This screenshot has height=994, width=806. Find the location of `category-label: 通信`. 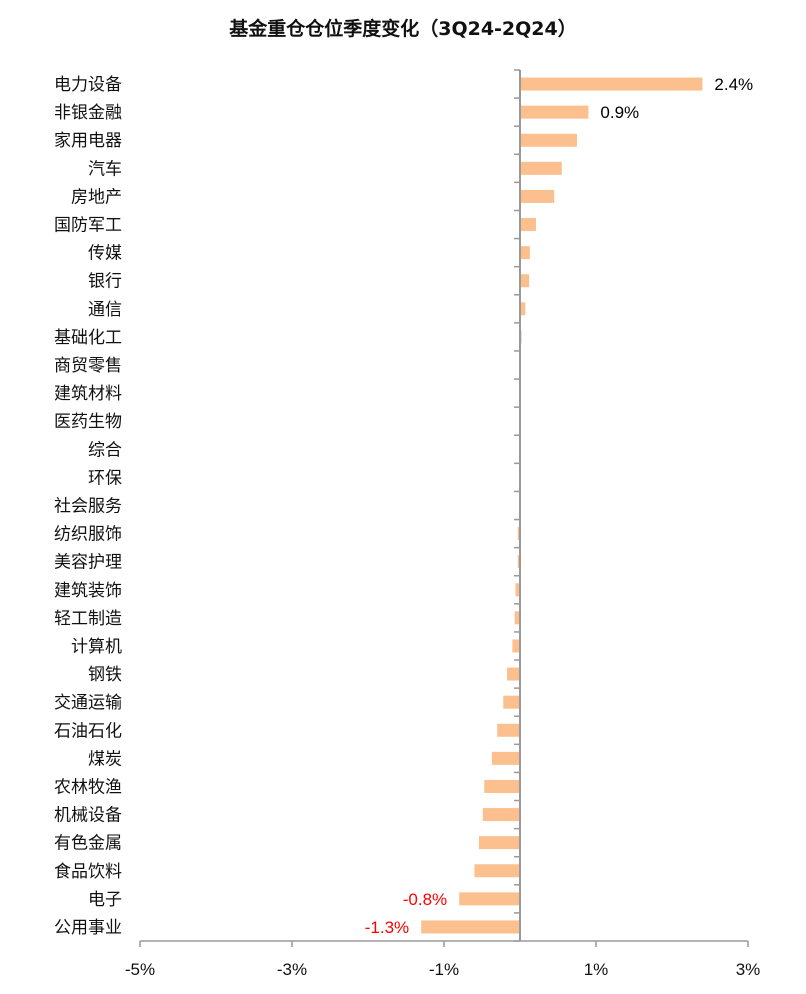

category-label: 通信 is located at coordinates (105, 310).